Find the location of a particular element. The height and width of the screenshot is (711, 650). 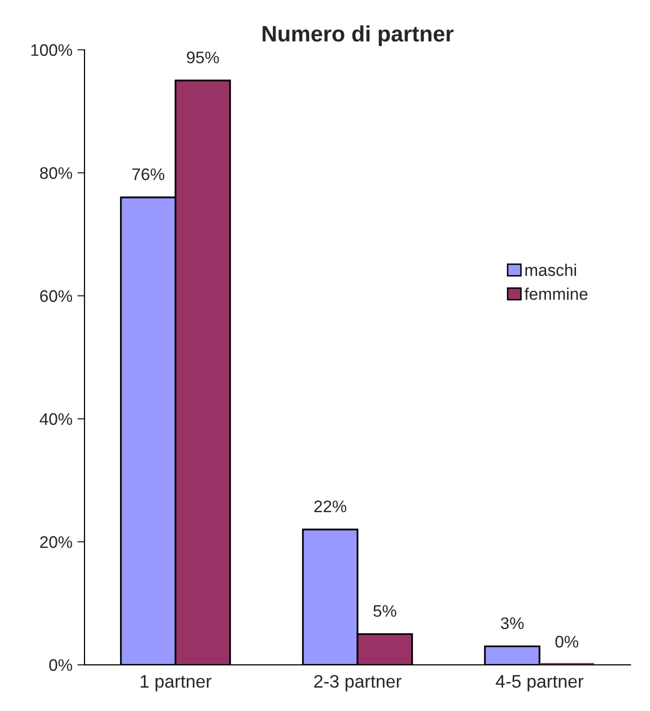

data-label: 22% is located at coordinates (330, 506).